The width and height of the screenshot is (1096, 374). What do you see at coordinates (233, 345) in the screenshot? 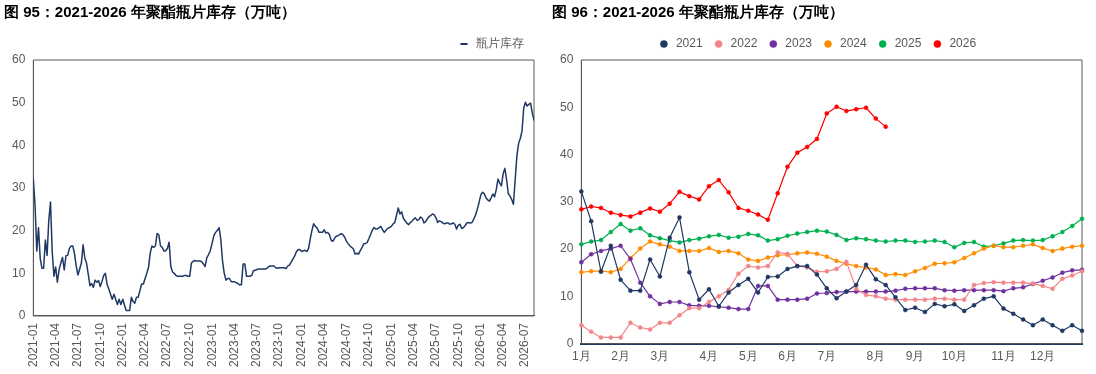
I see `x-tick-label: 2023-04` at bounding box center [233, 345].